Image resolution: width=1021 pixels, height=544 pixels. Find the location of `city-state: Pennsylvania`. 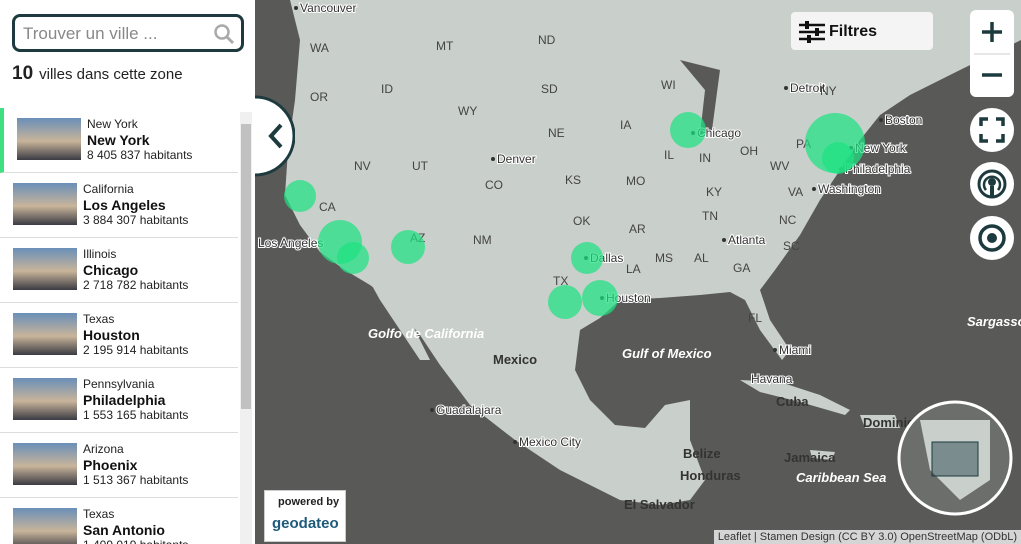

city-state: Pennsylvania is located at coordinates (119, 384).